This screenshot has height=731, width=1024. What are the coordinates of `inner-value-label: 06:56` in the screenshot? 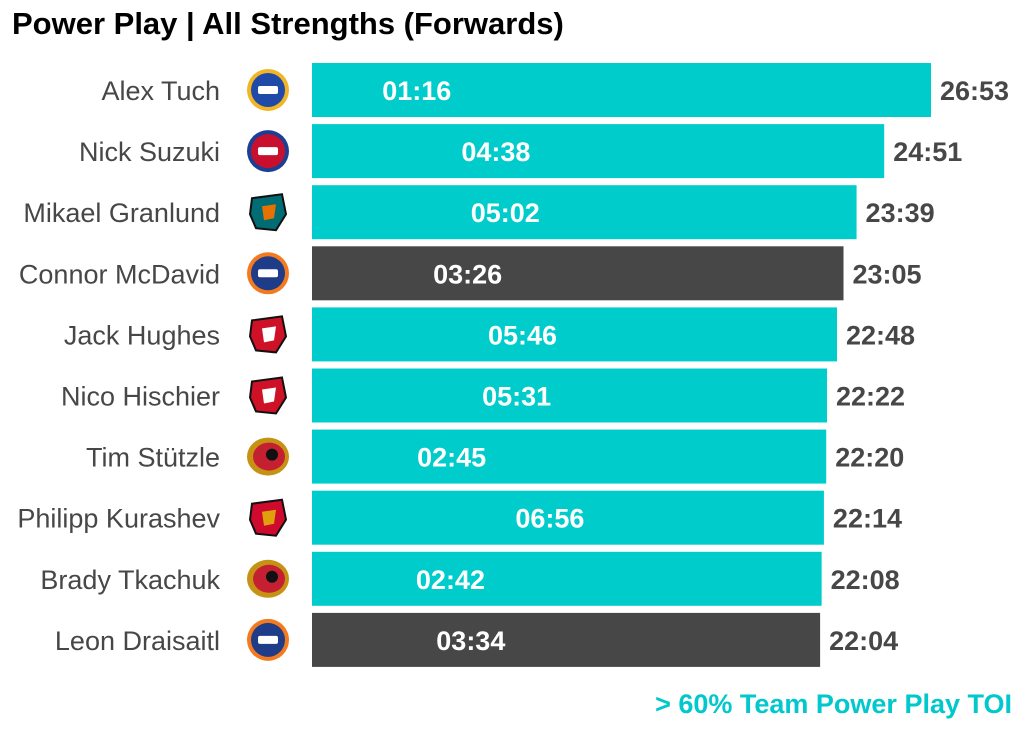 It's located at (549, 519).